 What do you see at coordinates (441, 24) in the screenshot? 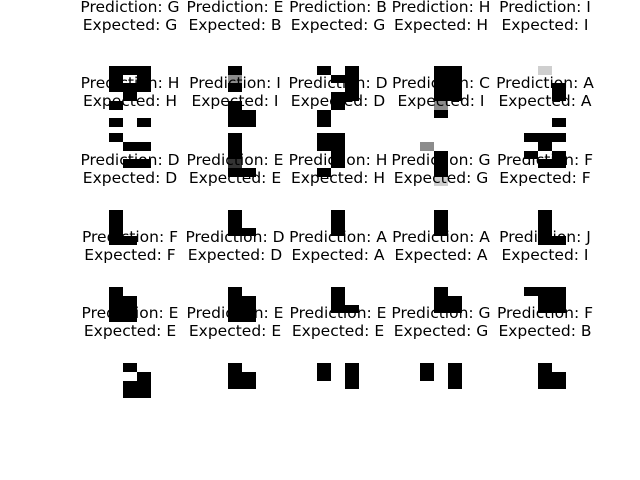
I see `expected-label: Expected: H` at bounding box center [441, 24].